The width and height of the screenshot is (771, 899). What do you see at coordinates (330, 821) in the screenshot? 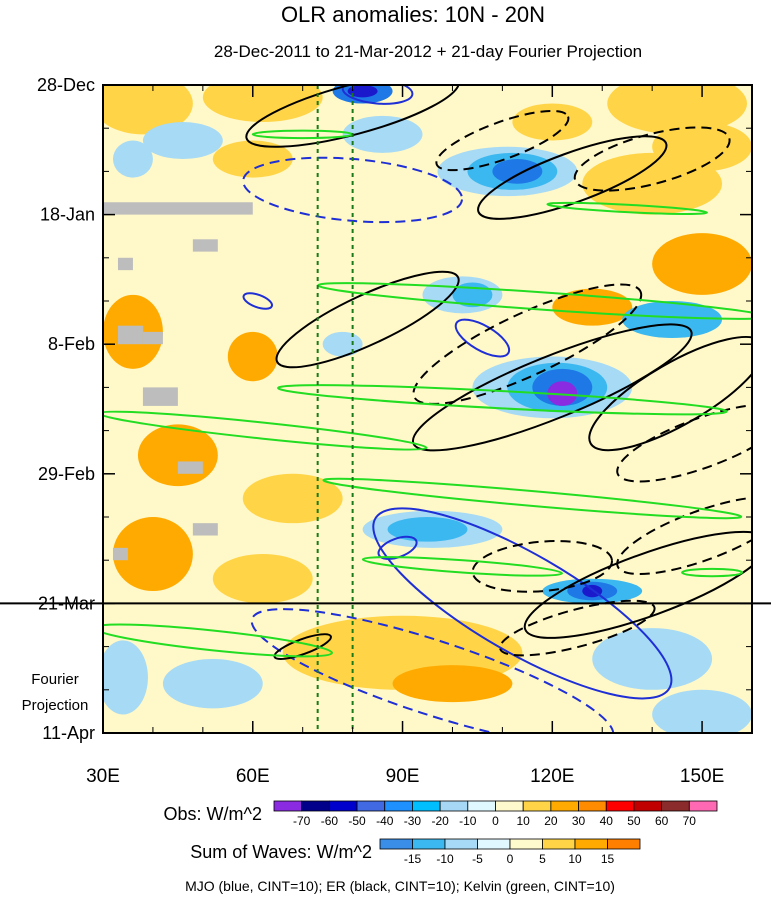
I see `colorbar-level-label: -60` at bounding box center [330, 821].